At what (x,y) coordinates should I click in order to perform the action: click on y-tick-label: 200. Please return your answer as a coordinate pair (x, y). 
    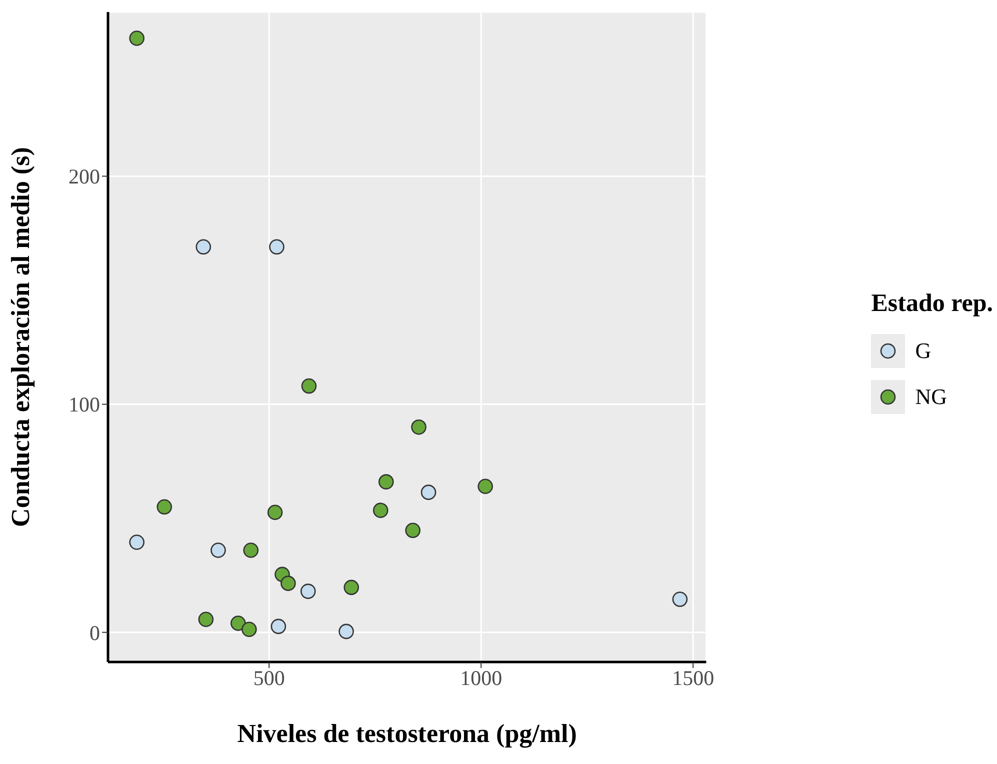
    Looking at the image, I should click on (84, 176).